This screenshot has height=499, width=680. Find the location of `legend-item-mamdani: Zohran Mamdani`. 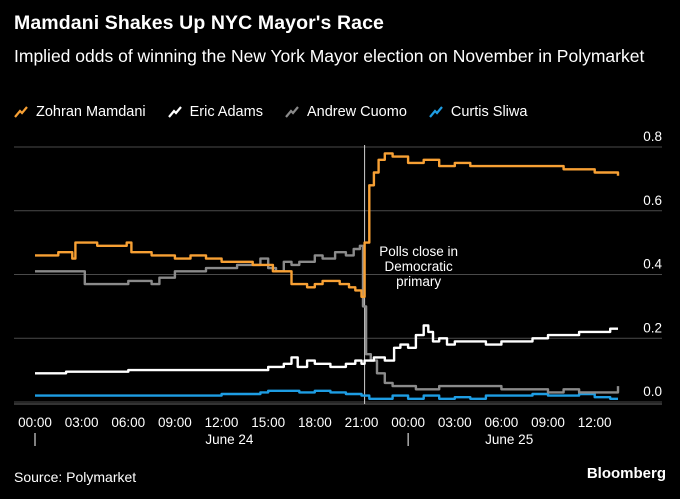

legend-item-mamdani: Zohran Mamdani is located at coordinates (80, 112).